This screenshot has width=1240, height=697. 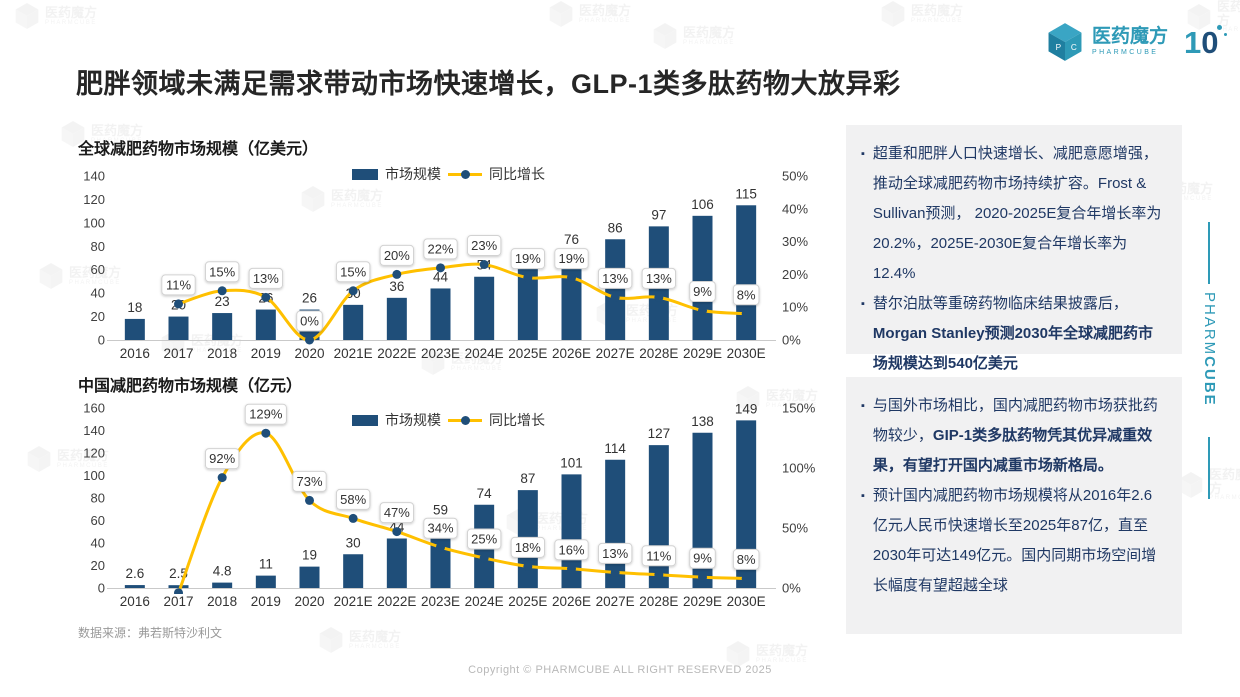 I want to click on svg-text: 18, so click(x=134, y=307).